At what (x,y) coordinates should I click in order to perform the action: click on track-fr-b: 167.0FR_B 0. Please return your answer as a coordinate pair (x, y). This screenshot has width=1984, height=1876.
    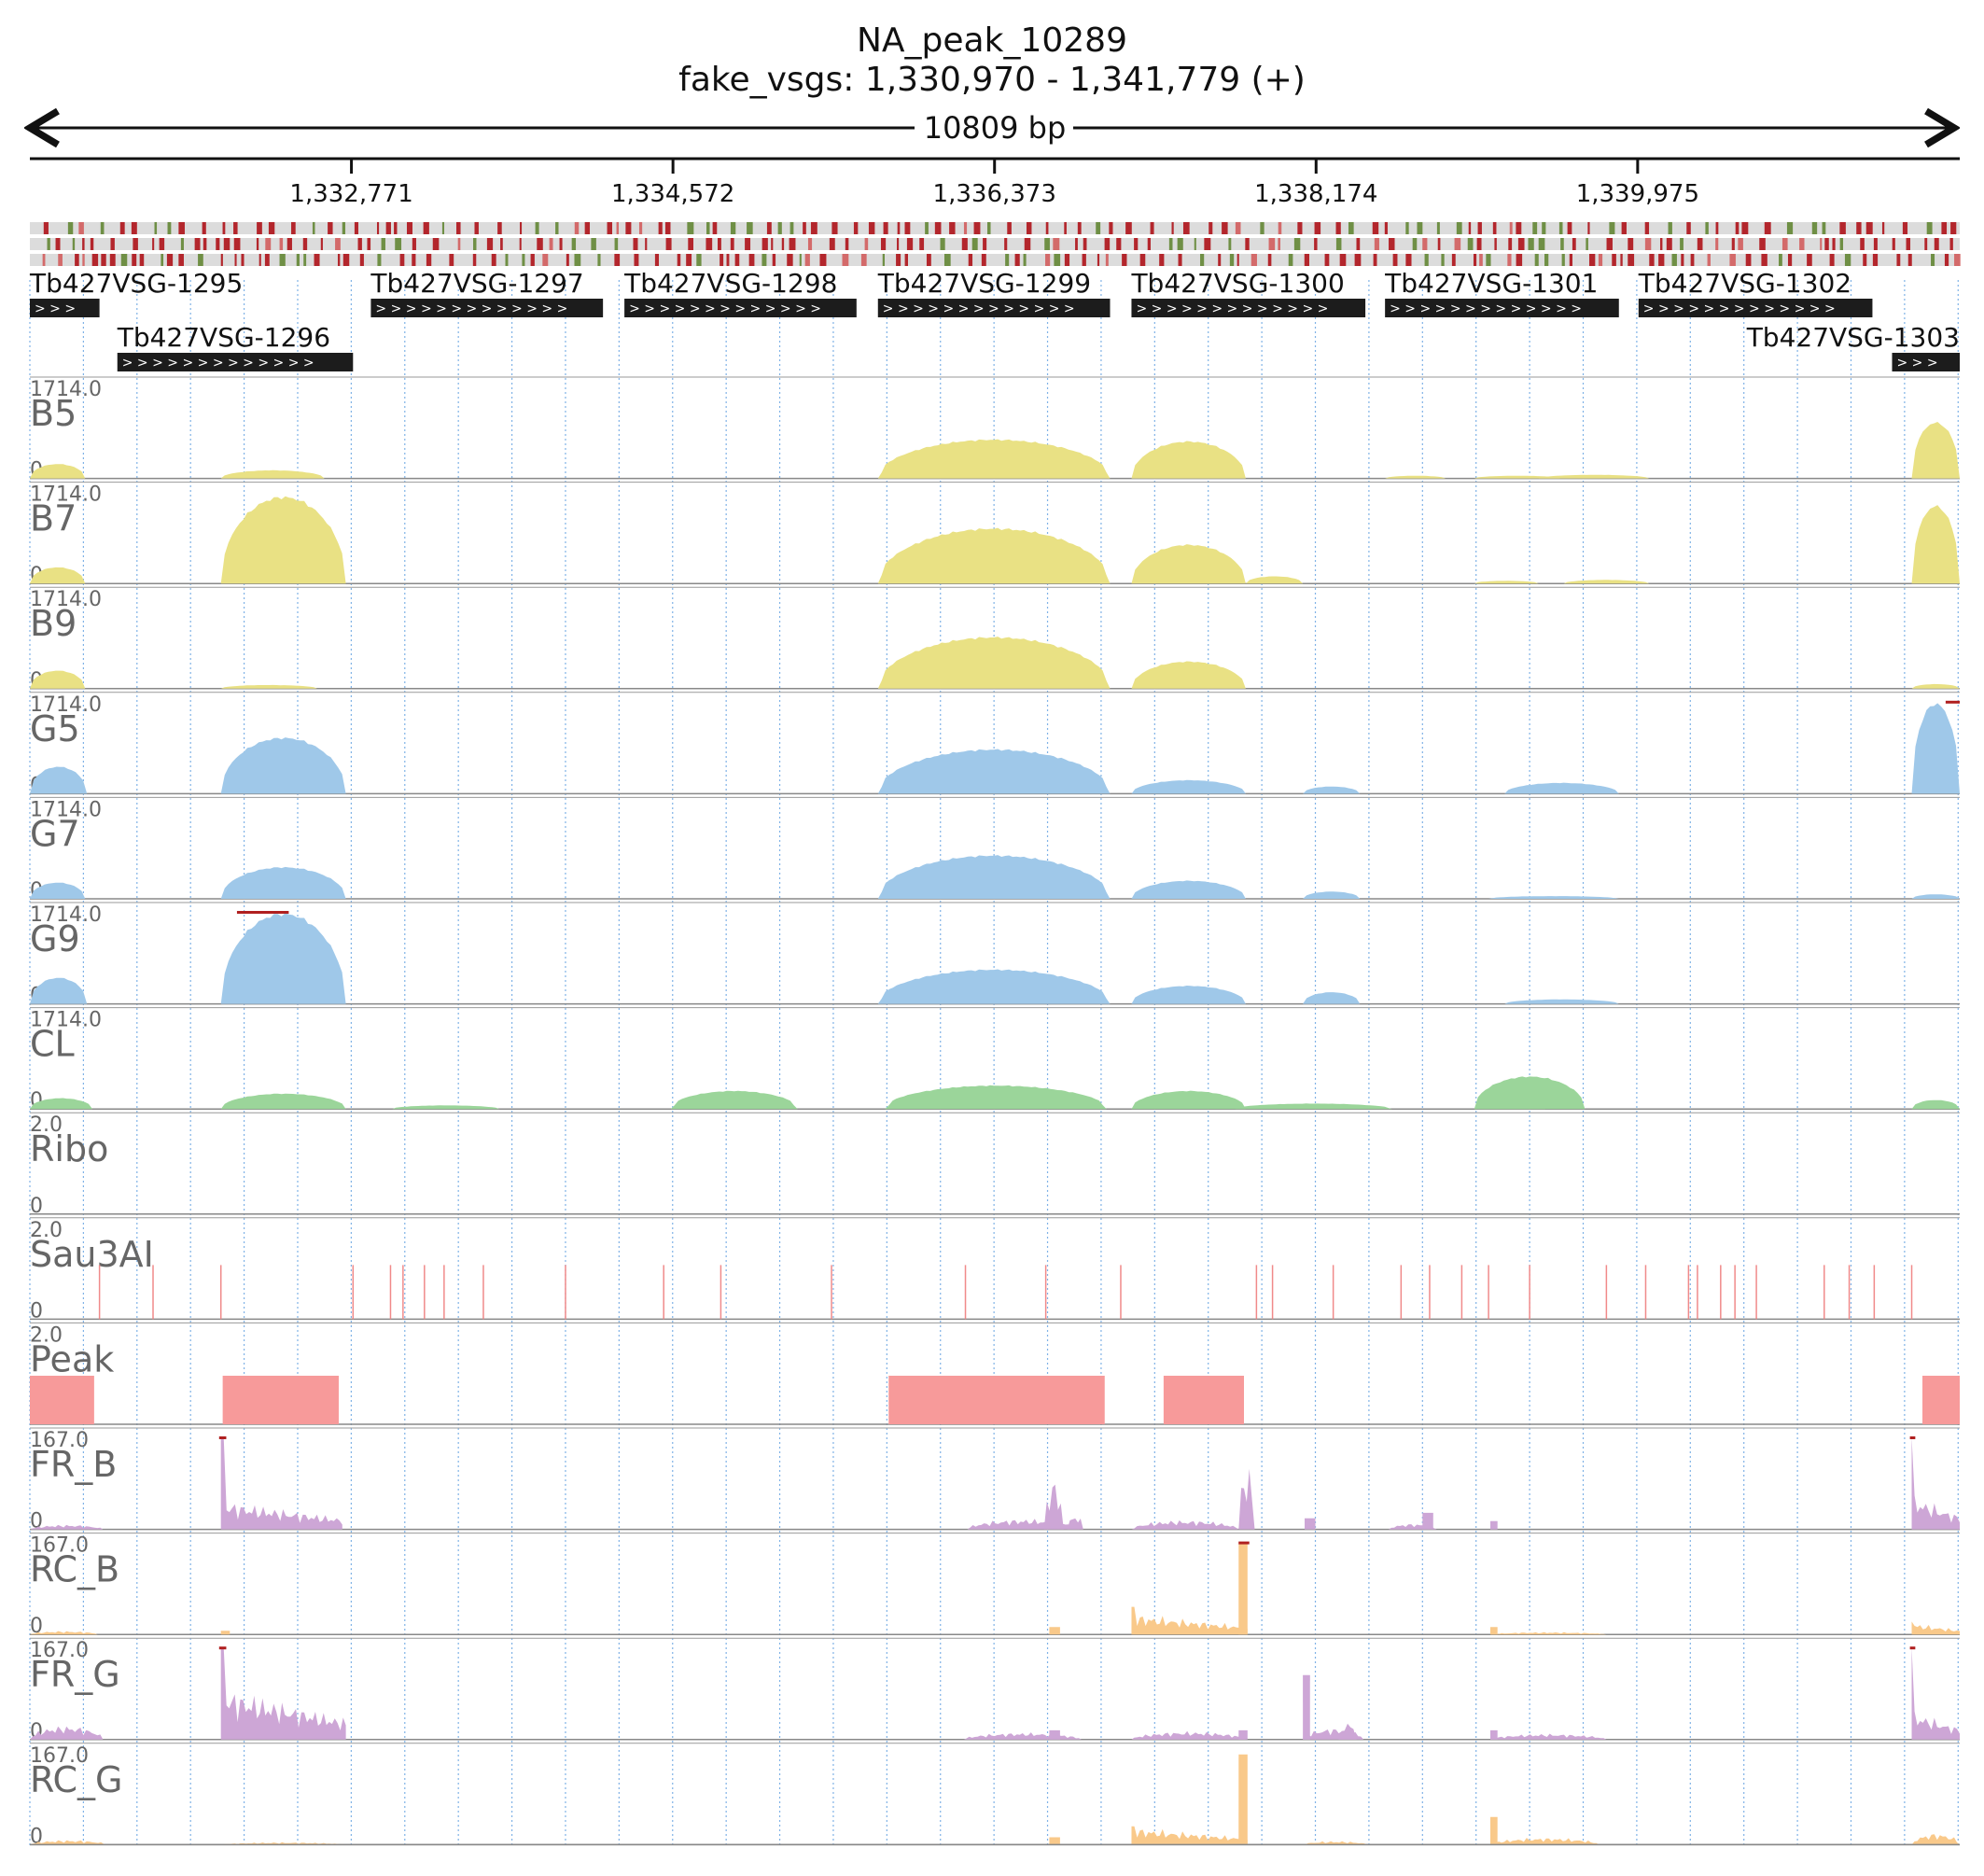
    Looking at the image, I should click on (995, 1480).